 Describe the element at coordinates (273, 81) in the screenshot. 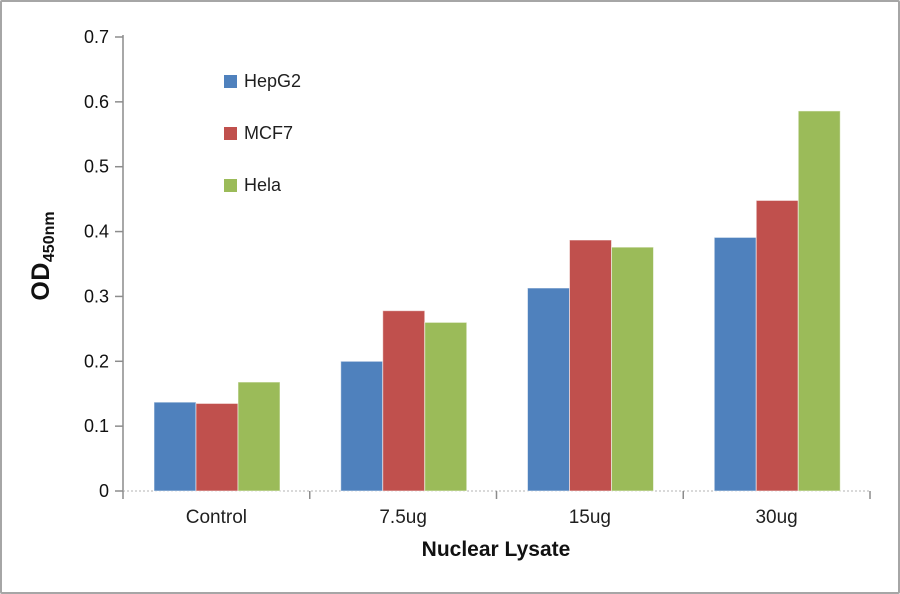

I see `legend-label-hepg2: HepG2` at that location.